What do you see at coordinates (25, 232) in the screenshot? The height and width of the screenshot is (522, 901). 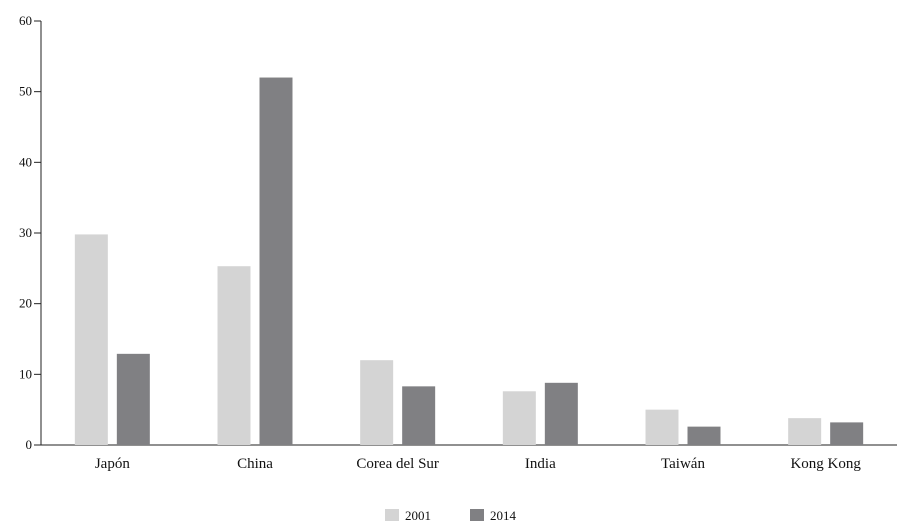 I see `y-tick-label: 30` at bounding box center [25, 232].